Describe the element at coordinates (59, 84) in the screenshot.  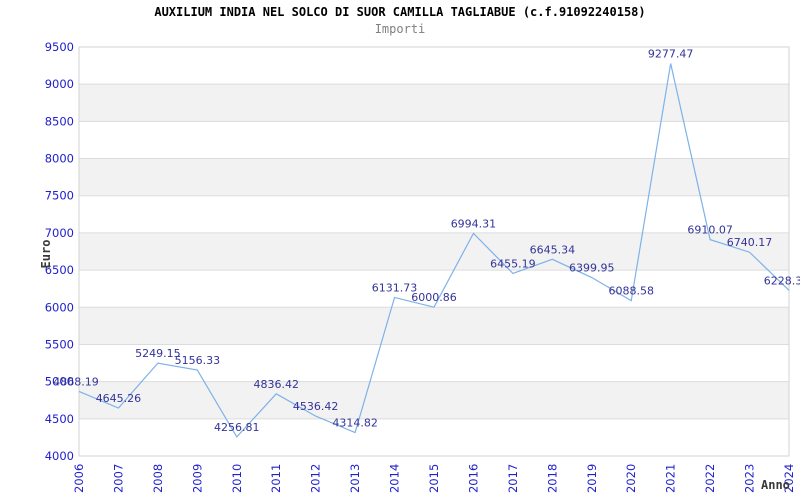
I see `y-tick-label: 9000` at that location.